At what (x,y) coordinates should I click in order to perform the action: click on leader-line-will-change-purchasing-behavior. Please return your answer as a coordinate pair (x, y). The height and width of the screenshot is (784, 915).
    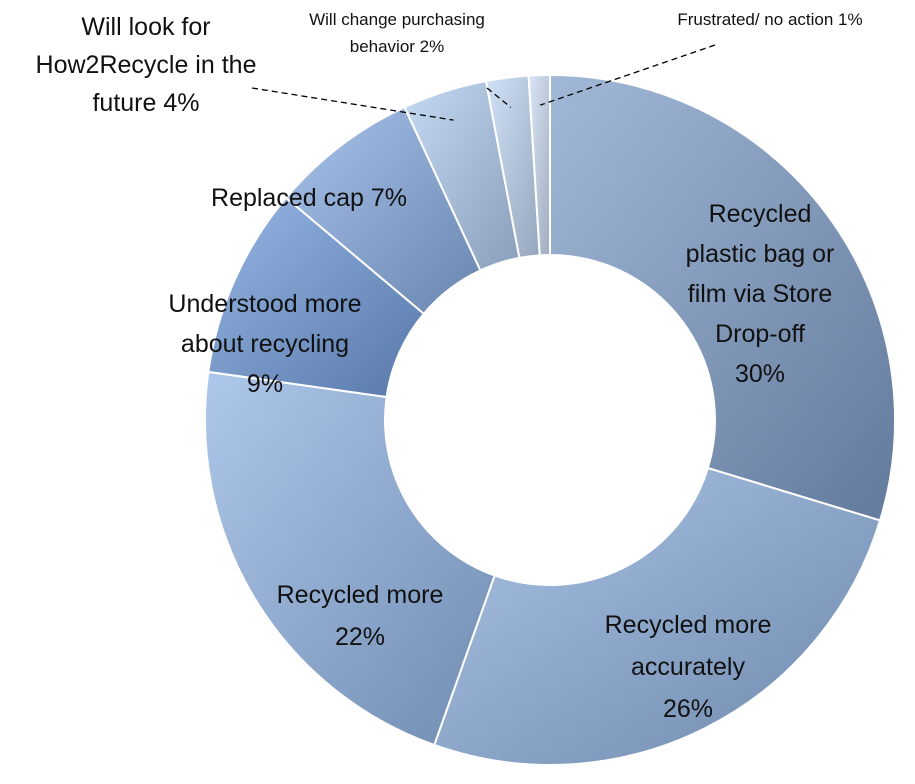
    Looking at the image, I should click on (499, 97).